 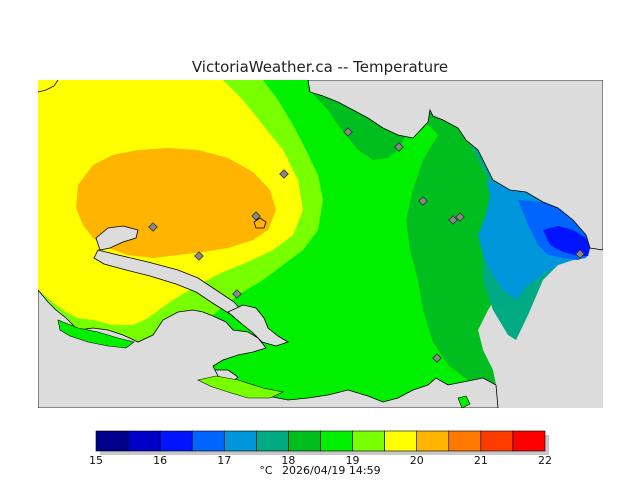 I want to click on map-title: VictoriaWeather.ca -- Temperature, so click(x=320, y=67).